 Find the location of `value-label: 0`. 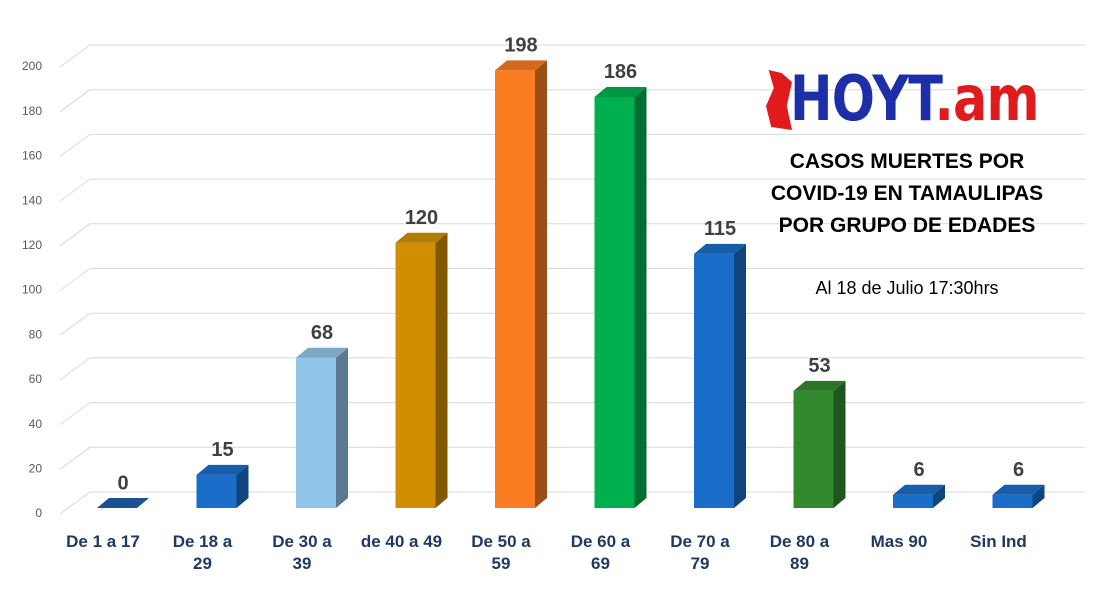

value-label: 0 is located at coordinates (122, 483).